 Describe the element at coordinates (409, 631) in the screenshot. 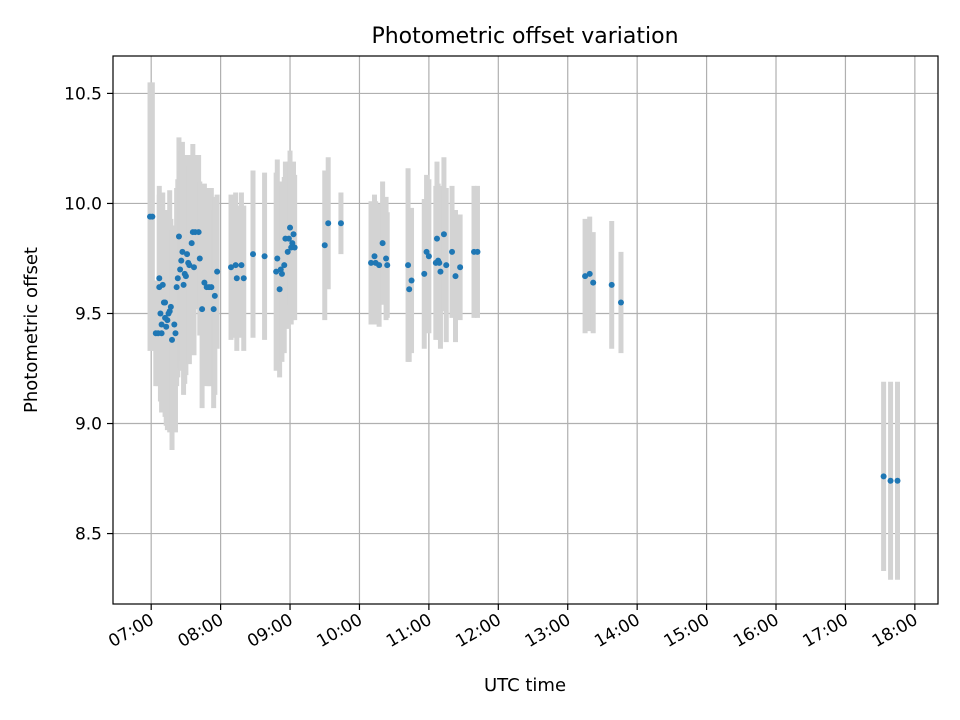

I see `x-tick-label: 11:00` at that location.